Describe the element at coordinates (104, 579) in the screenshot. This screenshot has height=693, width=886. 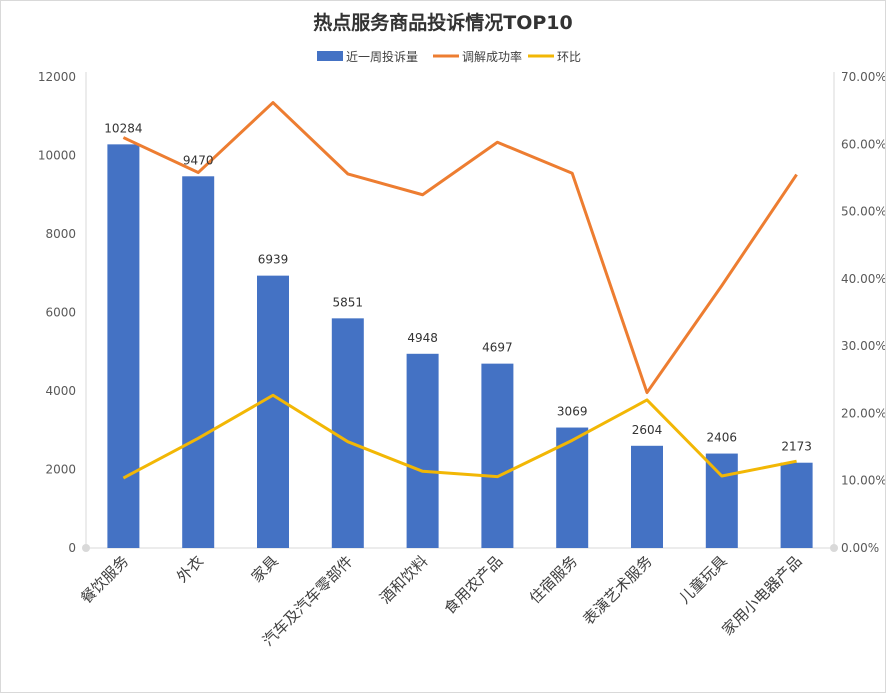
I see `x-tick-label: 餐饮服务` at that location.